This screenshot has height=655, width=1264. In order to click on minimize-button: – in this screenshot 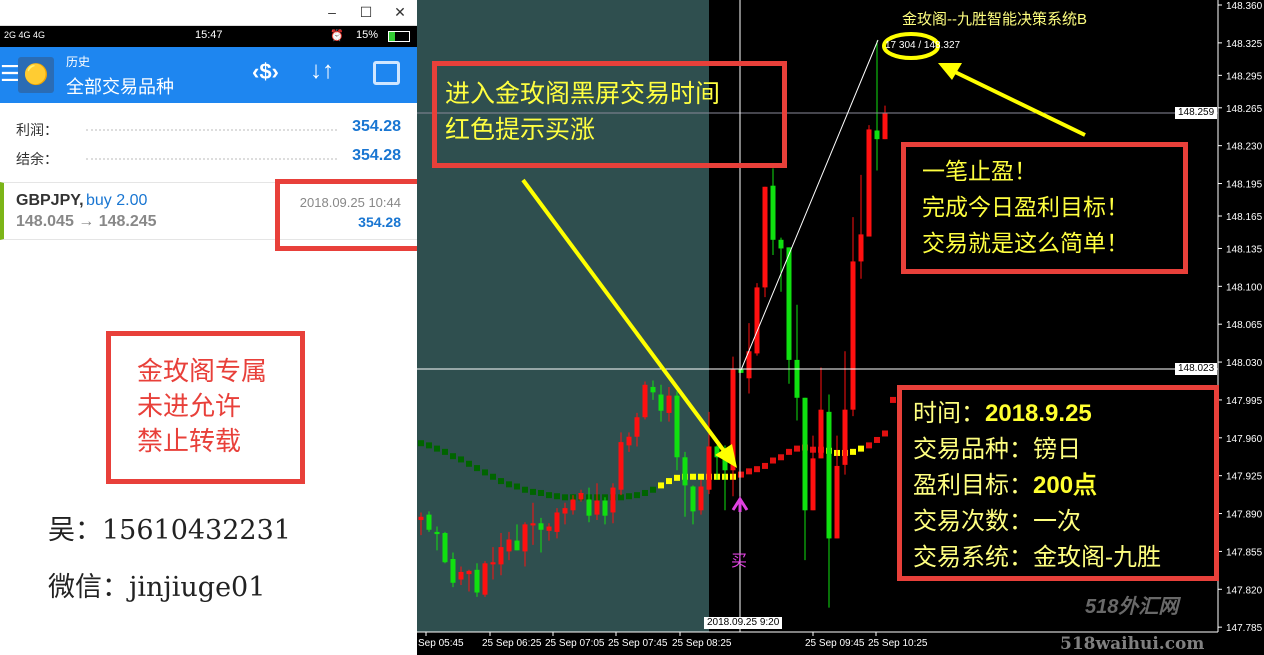, I will do `click(332, 12)`.